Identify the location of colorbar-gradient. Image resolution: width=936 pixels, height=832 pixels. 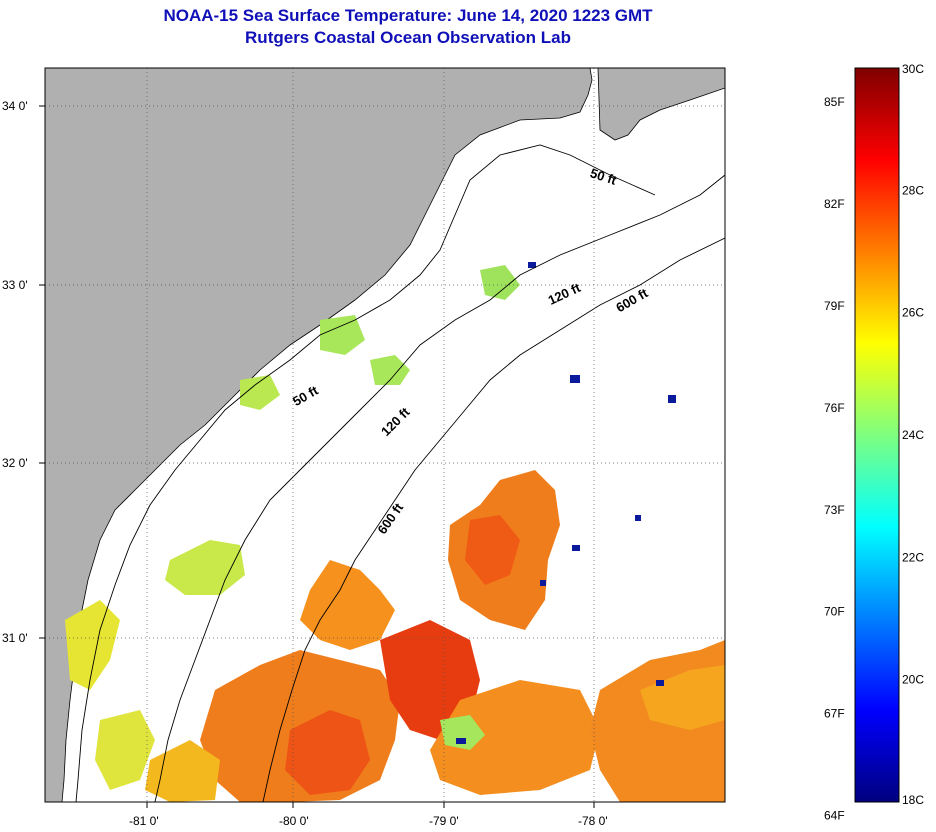
(877, 435).